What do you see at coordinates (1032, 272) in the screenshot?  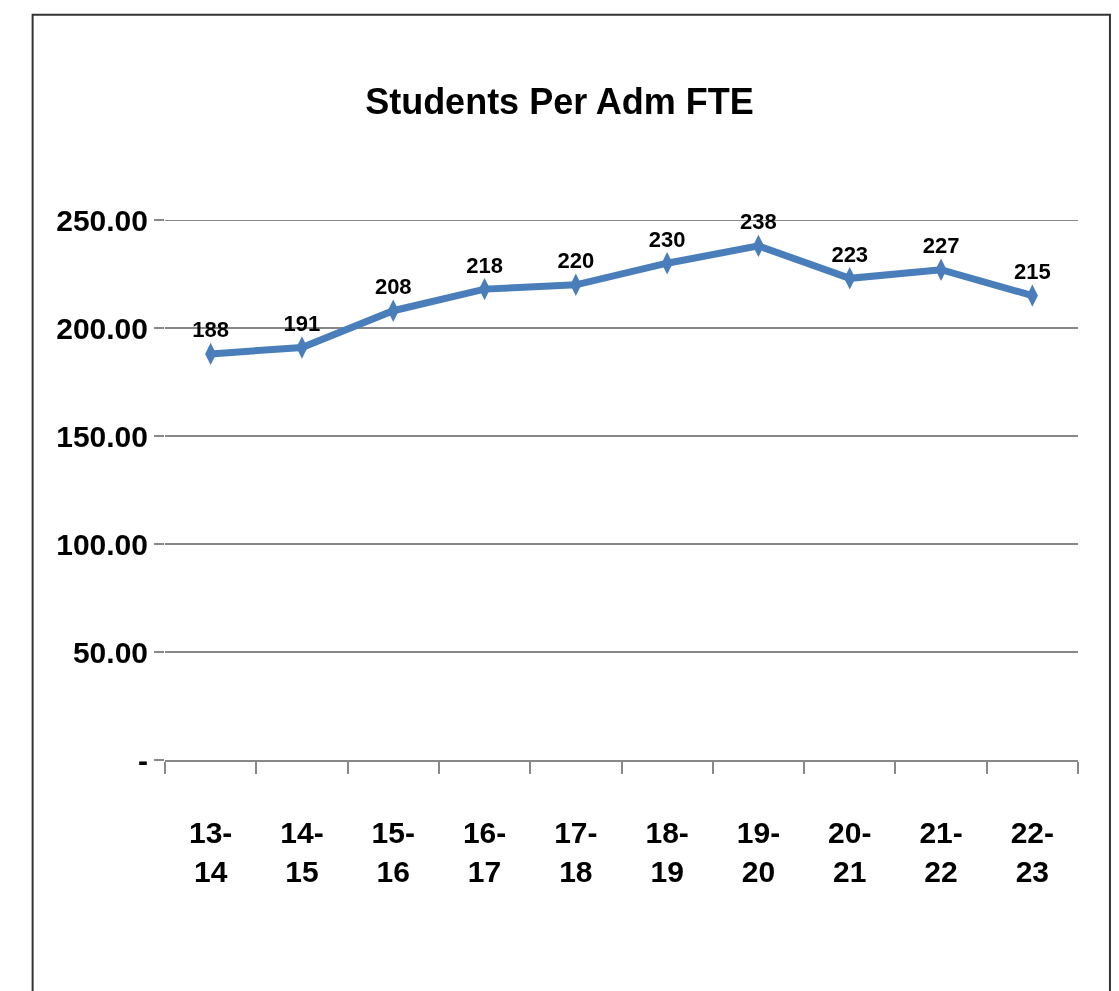 I see `data-label: 215` at bounding box center [1032, 272].